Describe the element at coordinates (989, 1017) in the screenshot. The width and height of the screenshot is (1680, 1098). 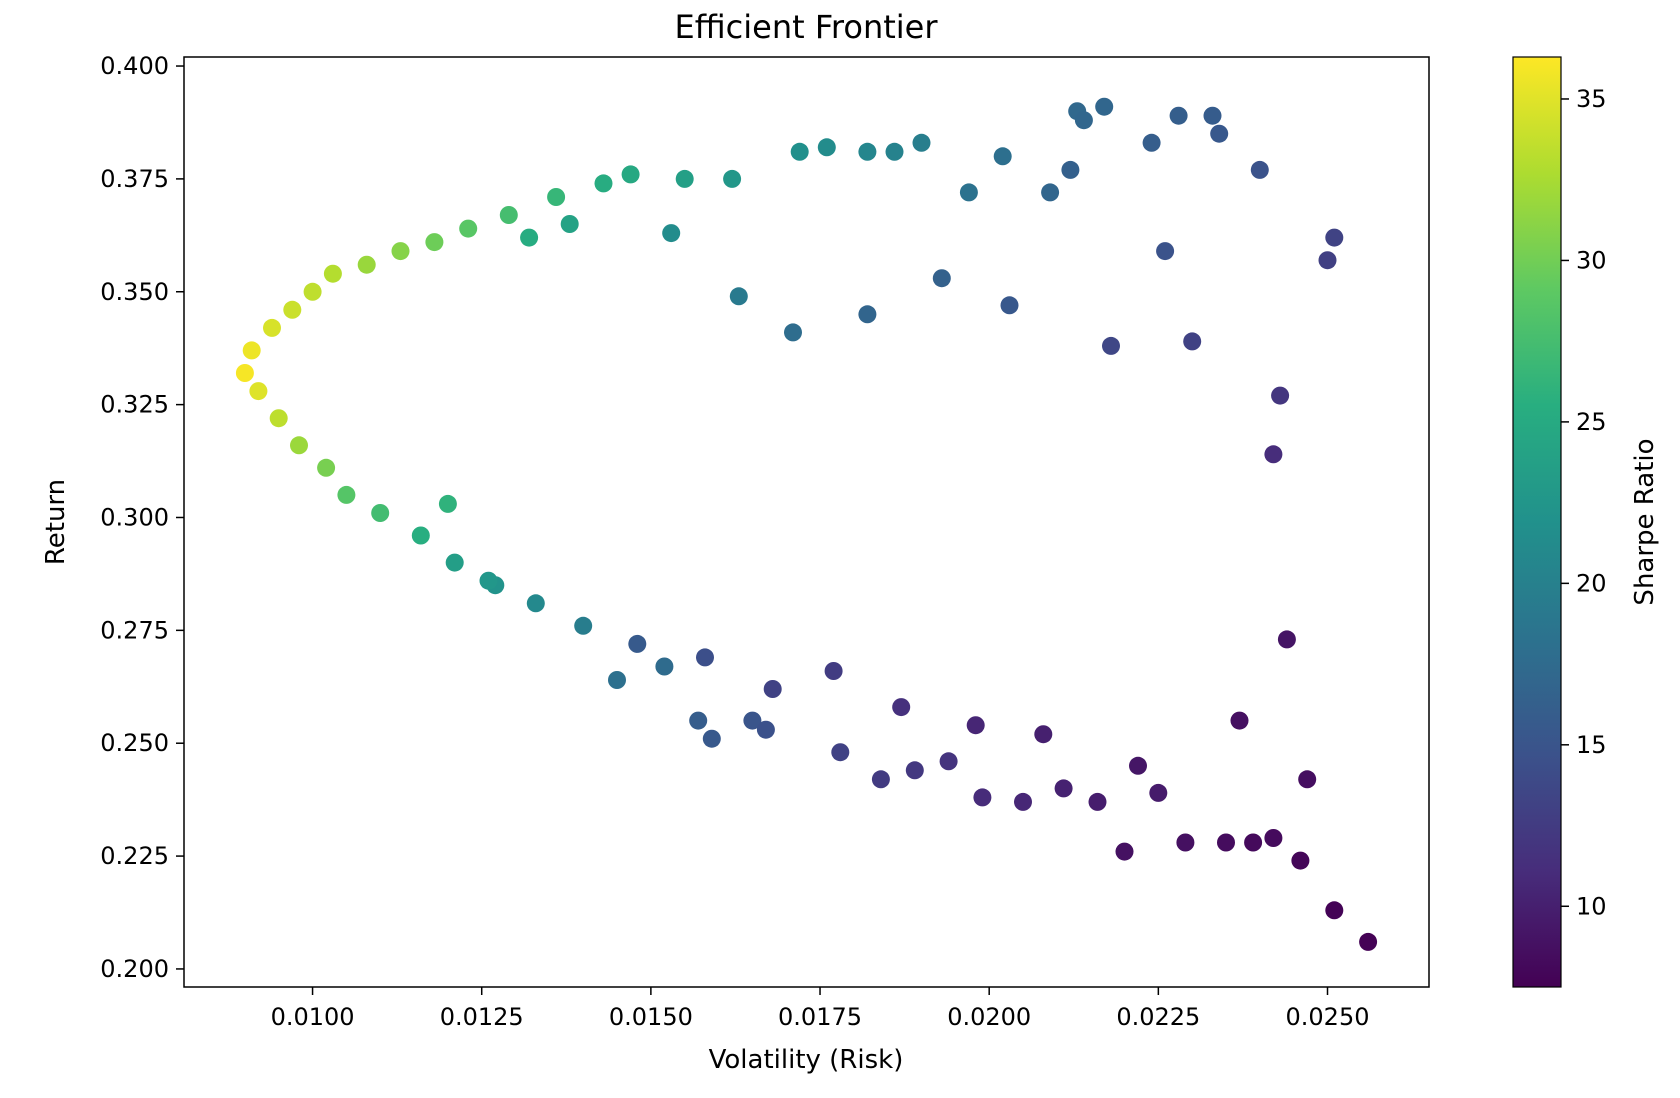
I see `x-tick-label: 0.0200` at that location.